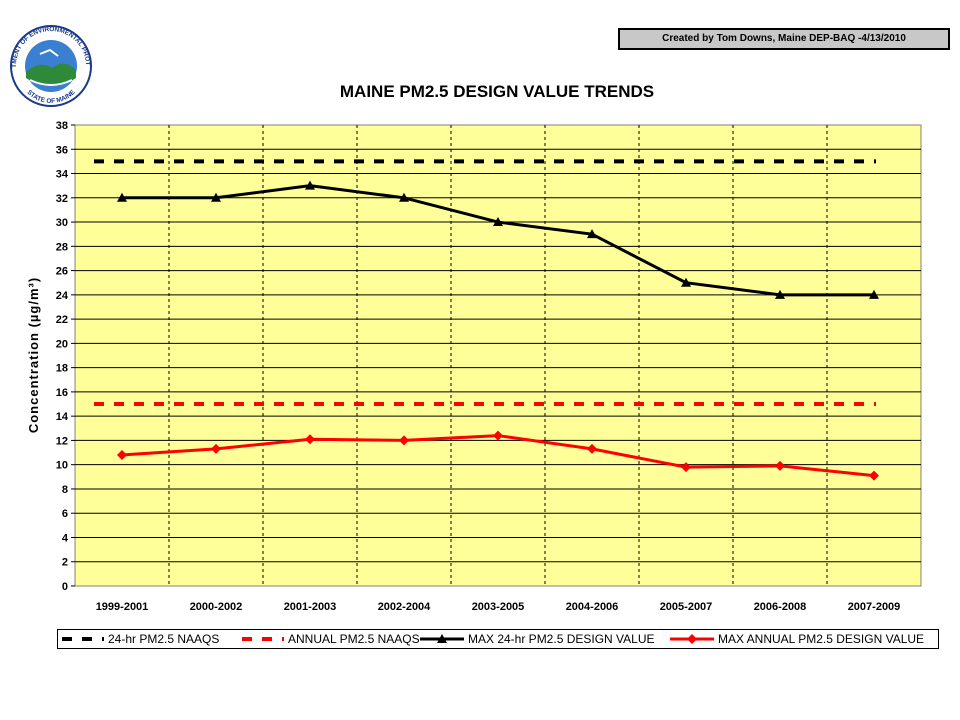  I want to click on y-tick-label: 6, so click(65, 514).